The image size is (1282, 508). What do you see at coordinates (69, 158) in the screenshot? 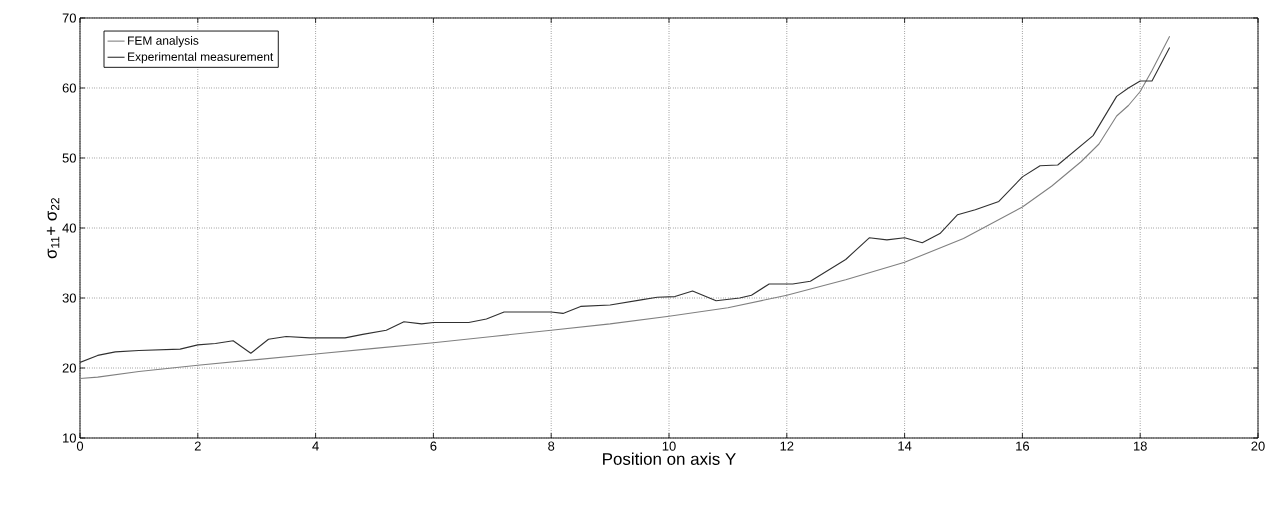
I see `y-tick-label: 50` at bounding box center [69, 158].